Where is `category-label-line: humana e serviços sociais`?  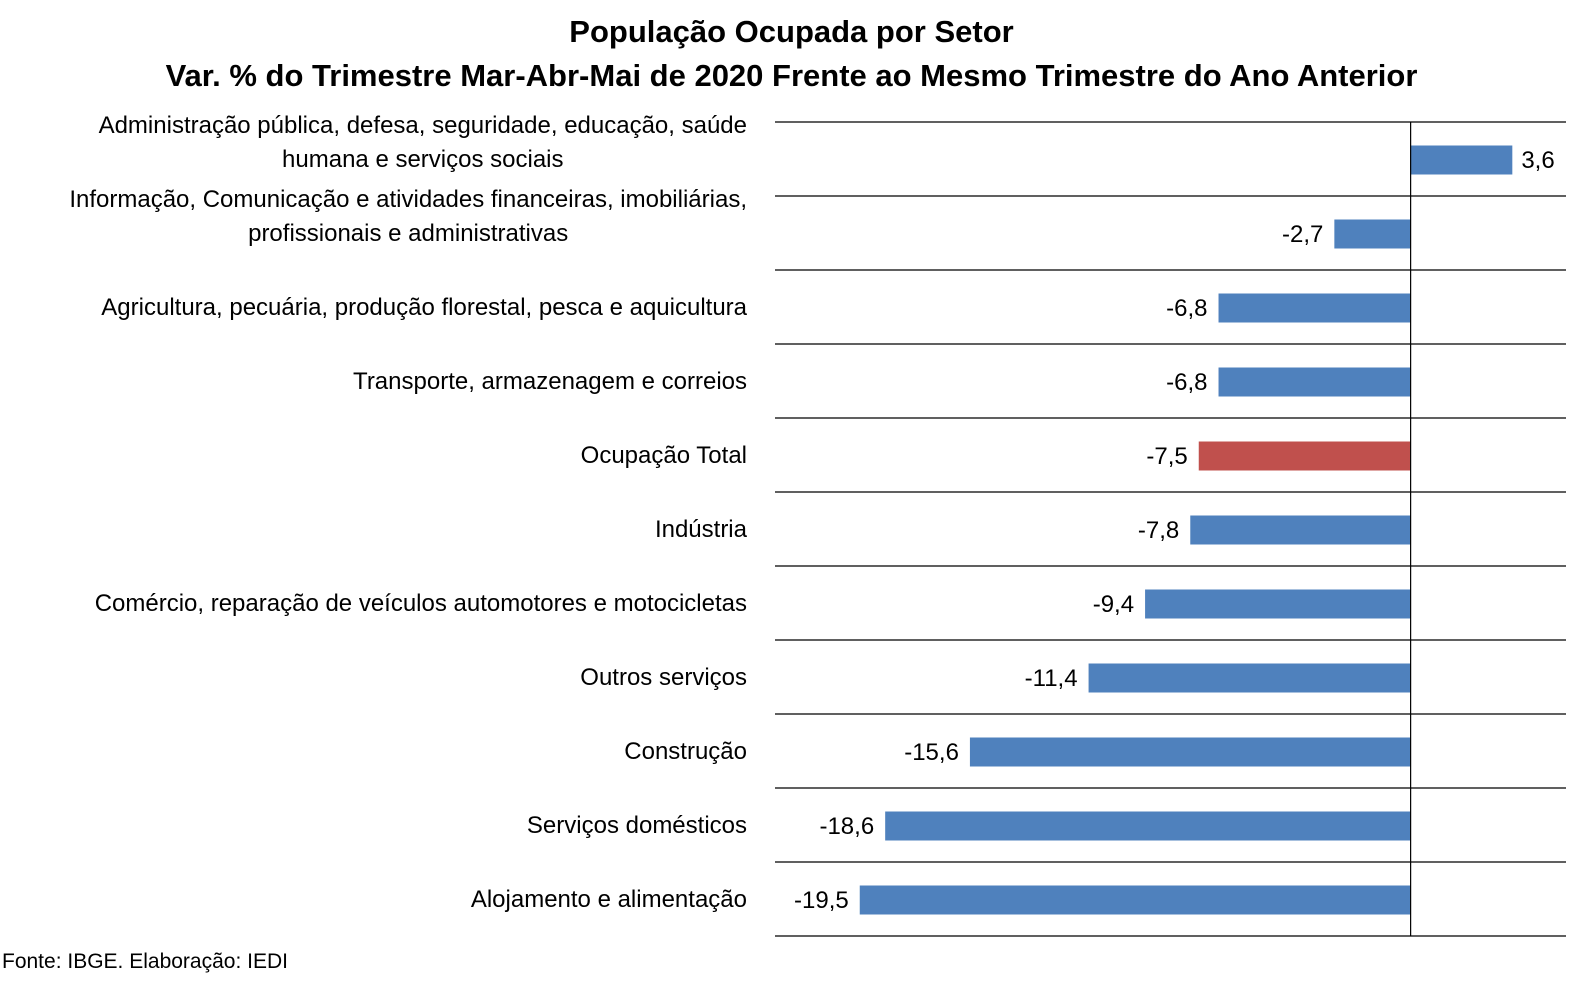 category-label-line: humana e serviços sociais is located at coordinates (422, 159).